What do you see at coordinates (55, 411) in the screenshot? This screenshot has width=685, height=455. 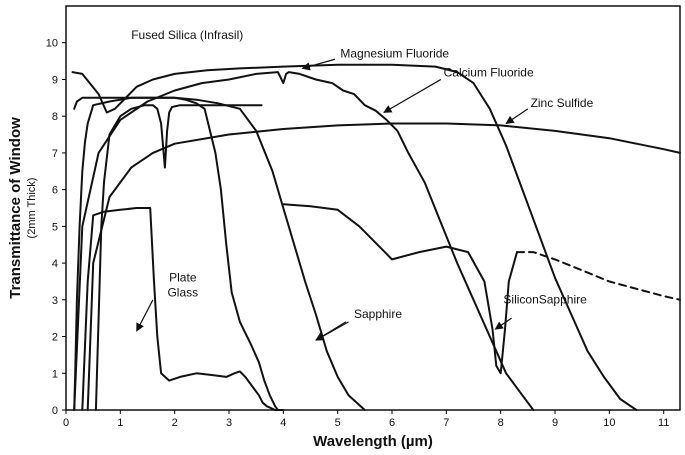 I see `y-tick-label: 0` at bounding box center [55, 411].